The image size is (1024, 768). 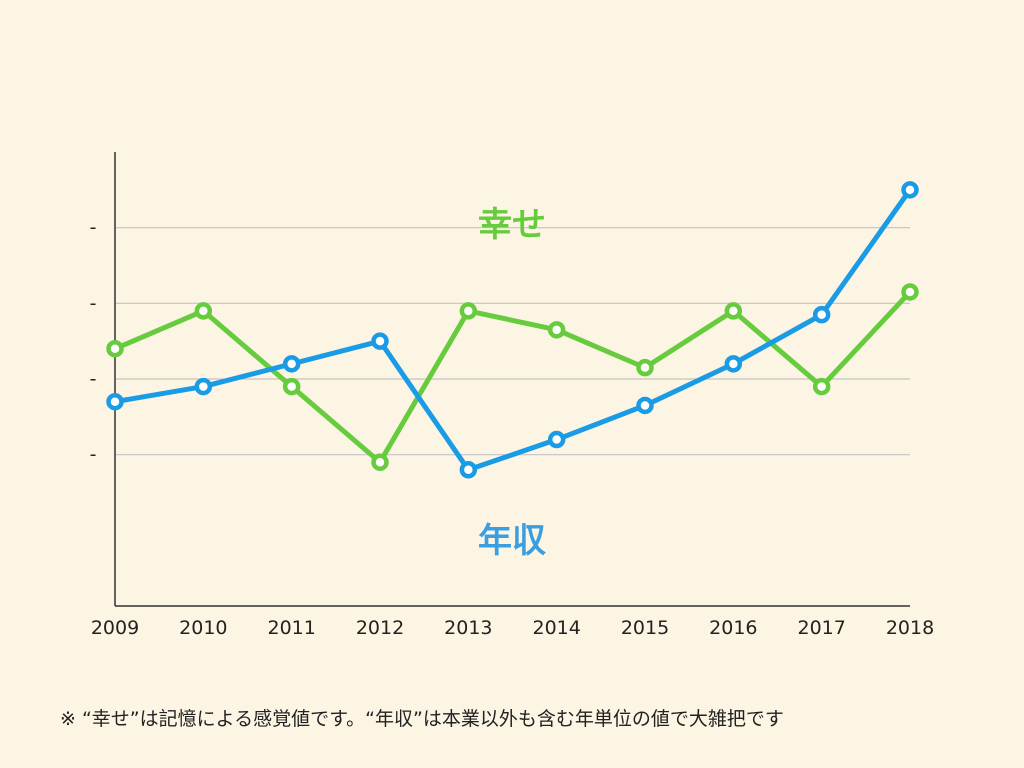 I want to click on series-label-happiness: 幸せ, so click(x=512, y=225).